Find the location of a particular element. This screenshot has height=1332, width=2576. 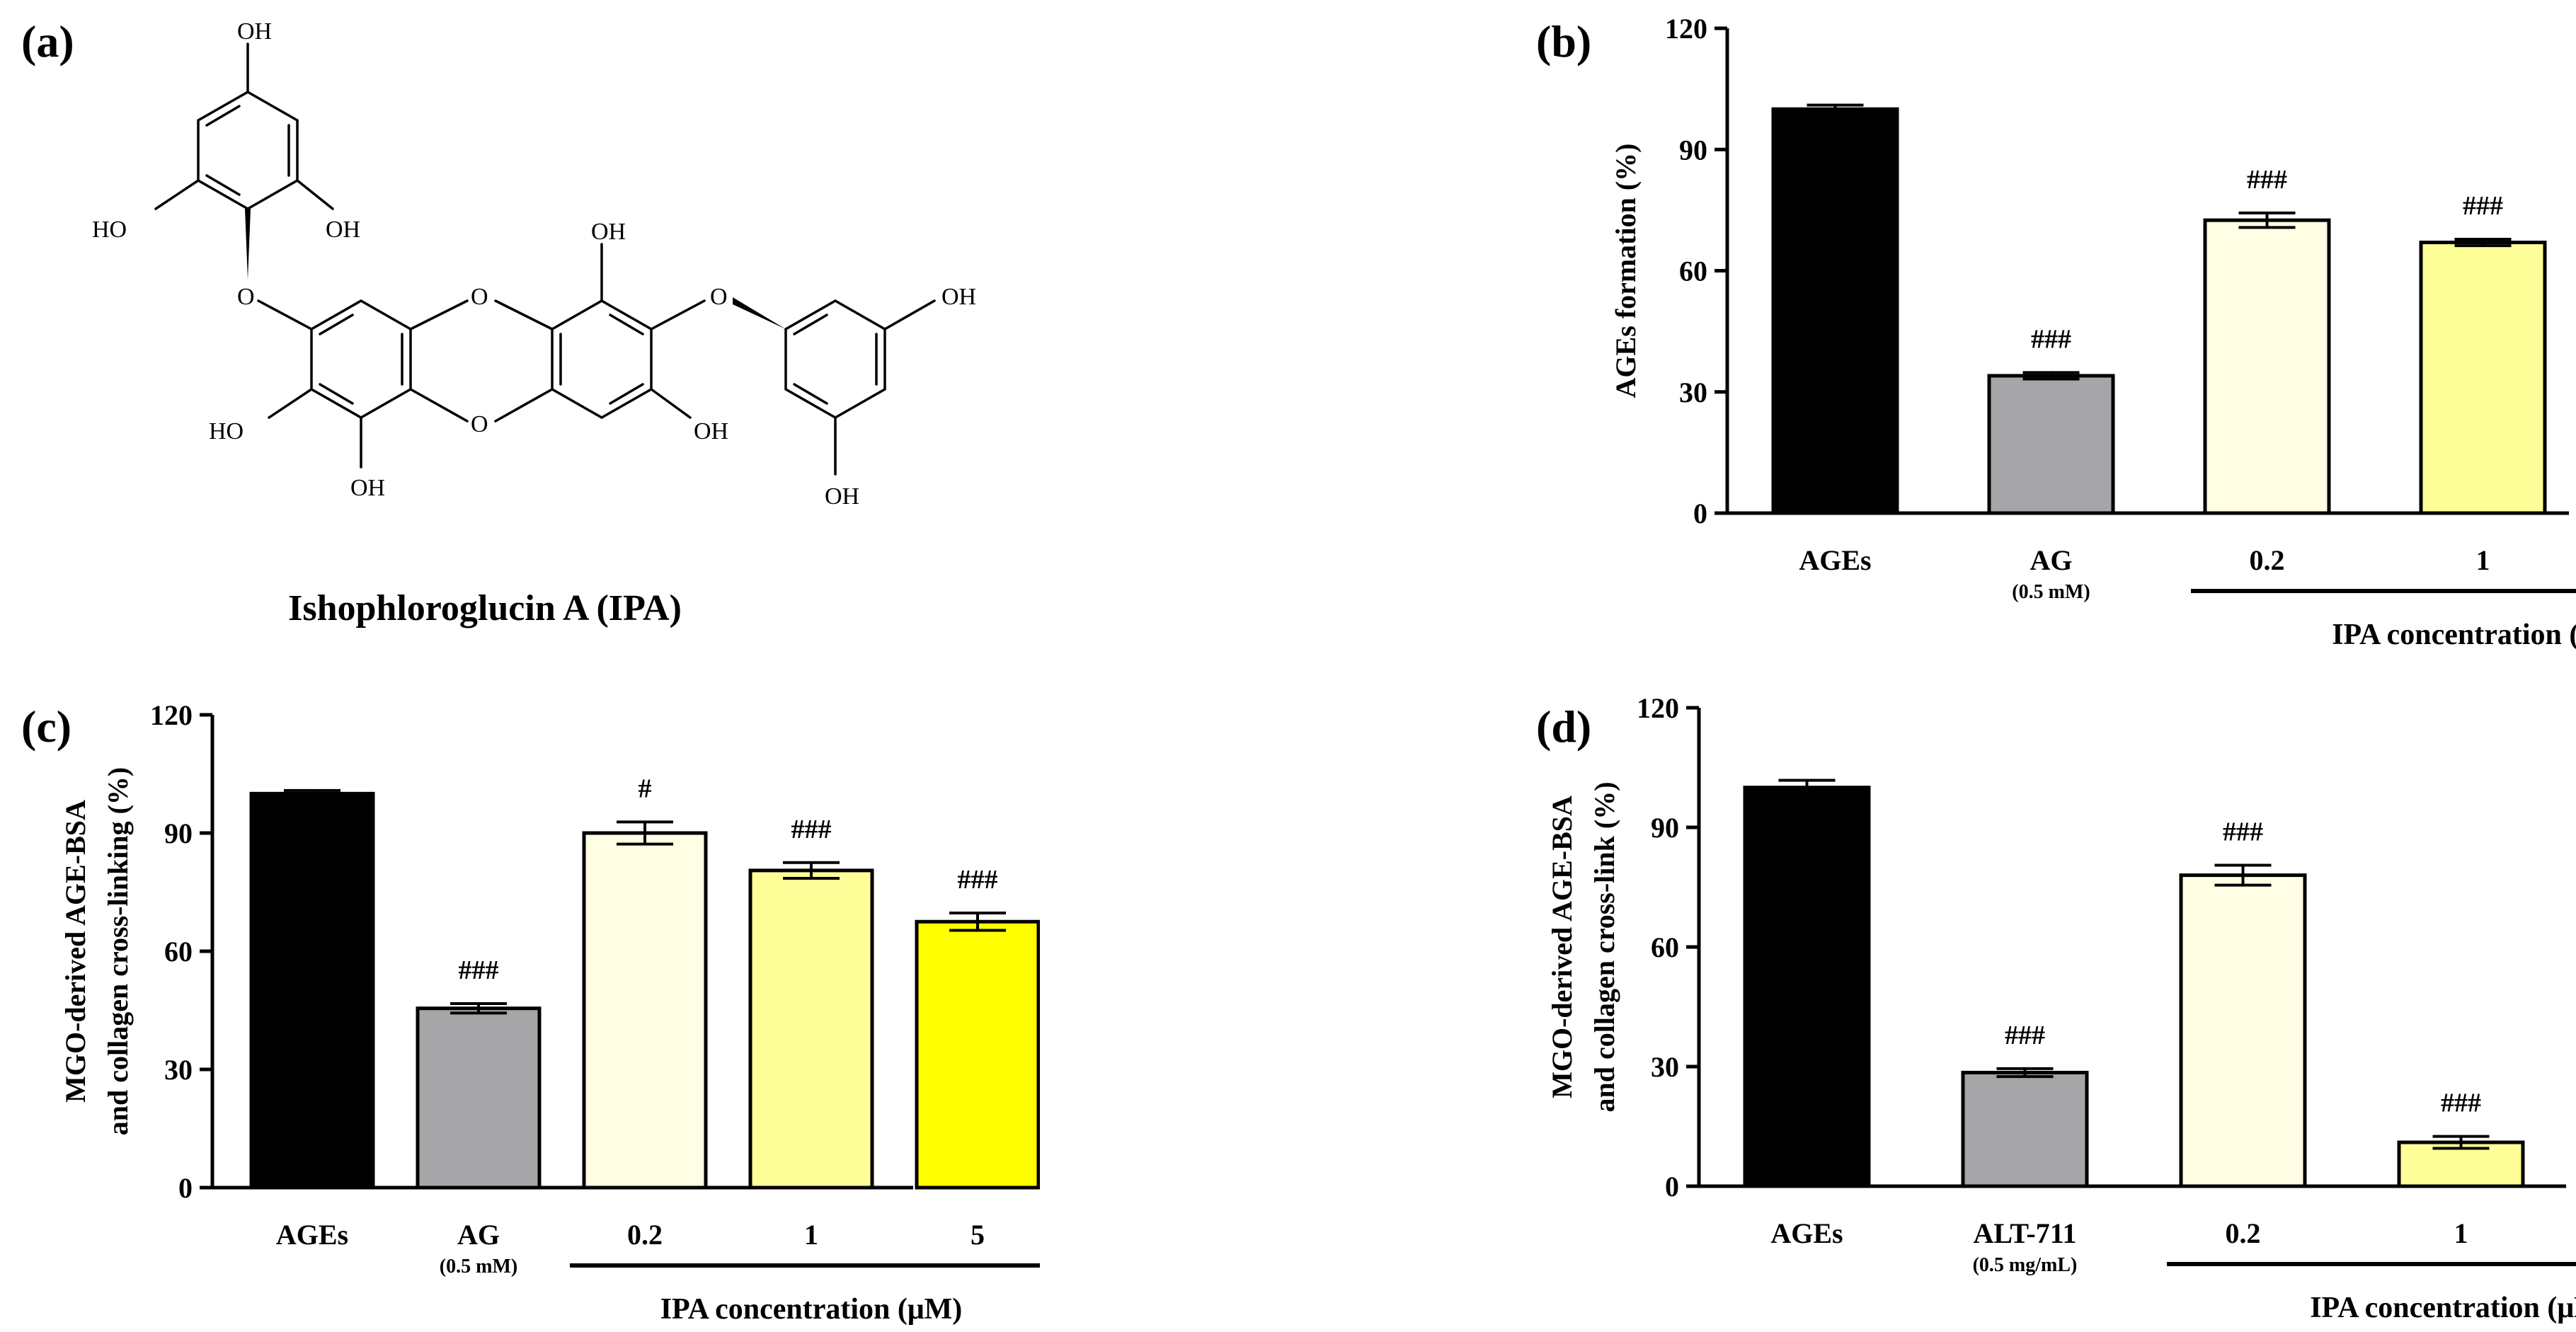

y-axis-label: and collagen cross-link (%) is located at coordinates (1604, 947).